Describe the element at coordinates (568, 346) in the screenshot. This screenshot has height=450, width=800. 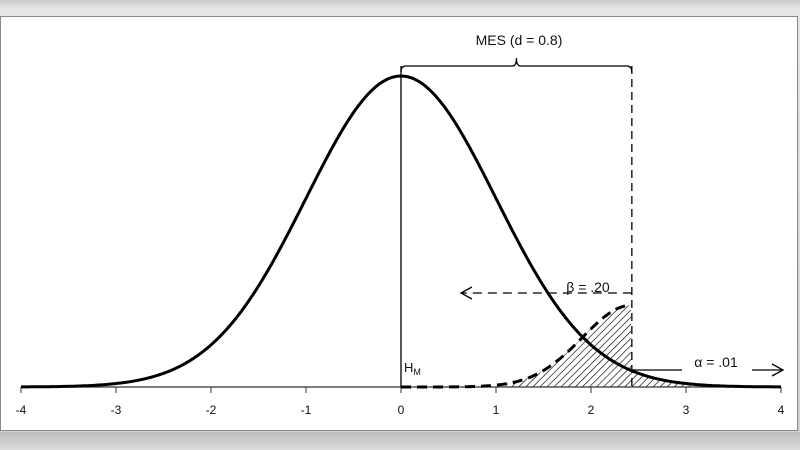
I see `beta-region` at that location.